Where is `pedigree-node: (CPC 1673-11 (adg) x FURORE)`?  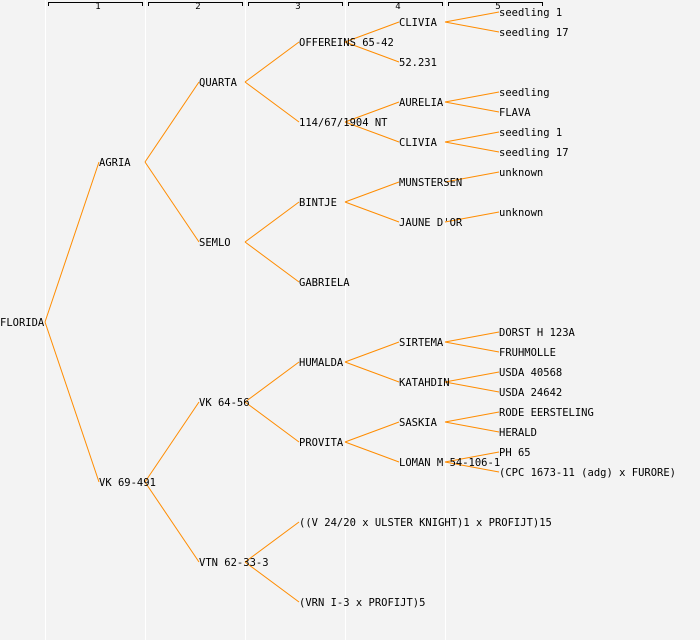 pedigree-node: (CPC 1673-11 (adg) x FURORE) is located at coordinates (587, 473).